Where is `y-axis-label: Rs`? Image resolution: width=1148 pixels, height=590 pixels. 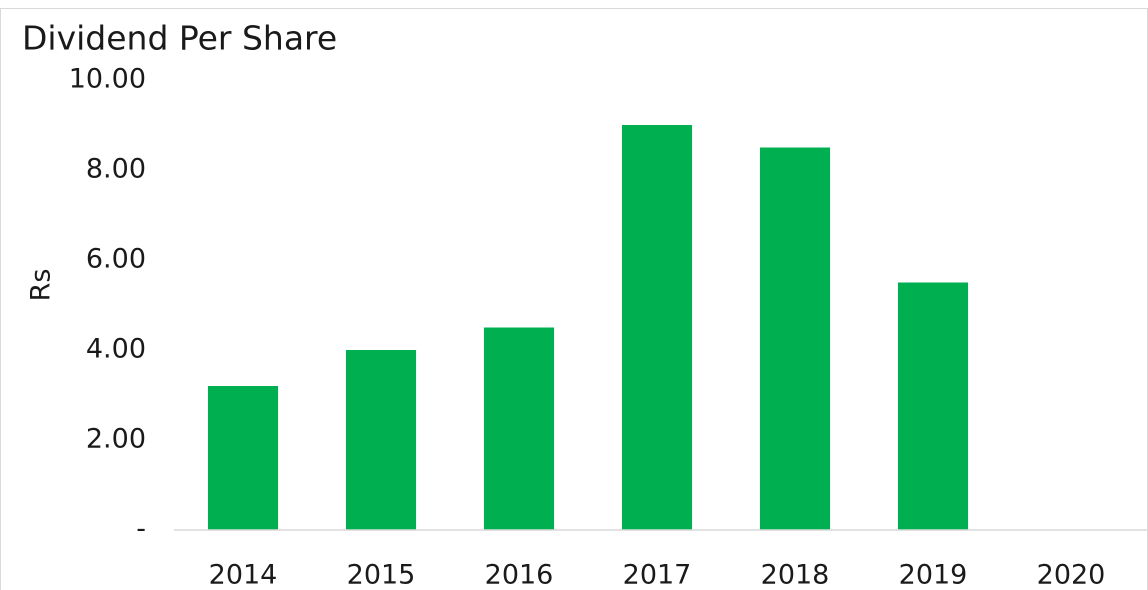 y-axis-label: Rs is located at coordinates (41, 285).